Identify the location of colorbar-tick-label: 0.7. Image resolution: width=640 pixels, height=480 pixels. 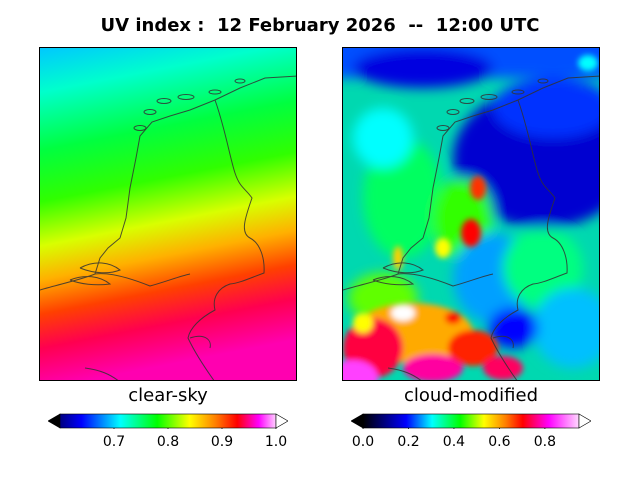
(114, 442).